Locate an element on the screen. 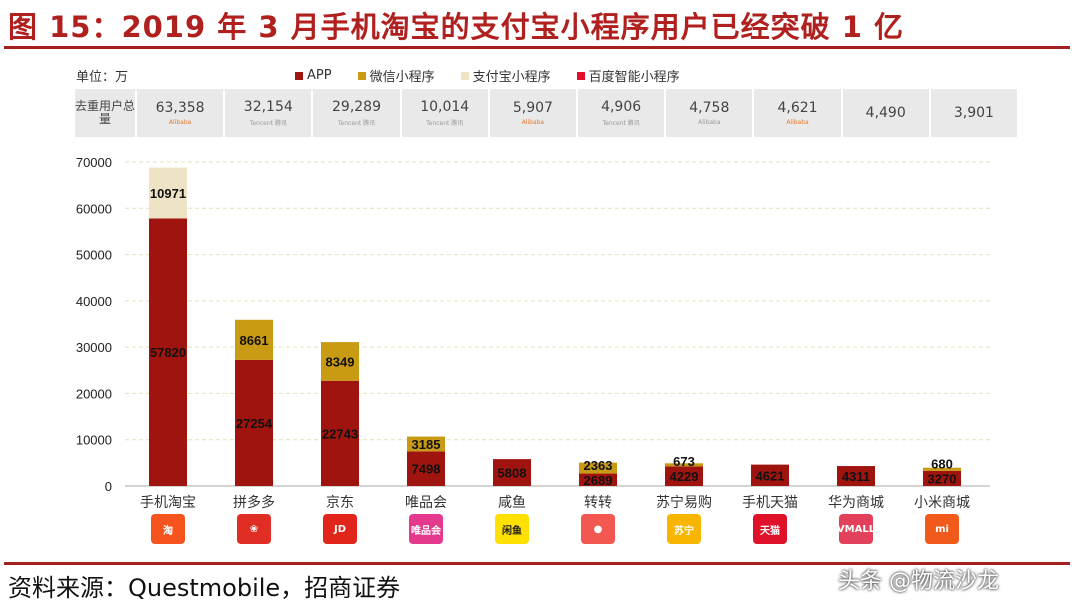 The image size is (1080, 606). unit-label: 单位：万 is located at coordinates (102, 77).